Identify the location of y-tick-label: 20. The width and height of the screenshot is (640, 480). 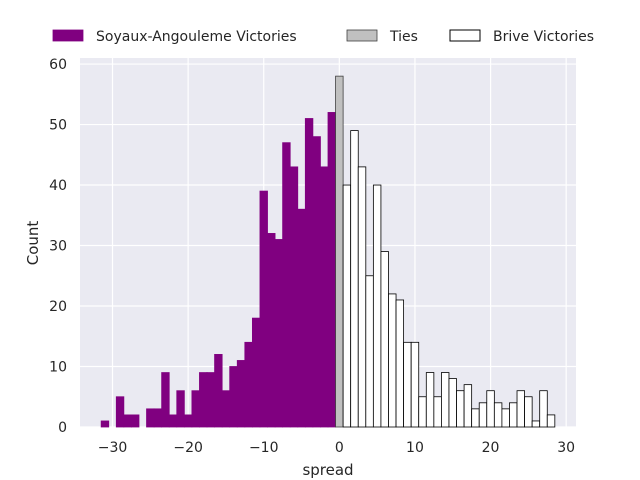
(58, 307).